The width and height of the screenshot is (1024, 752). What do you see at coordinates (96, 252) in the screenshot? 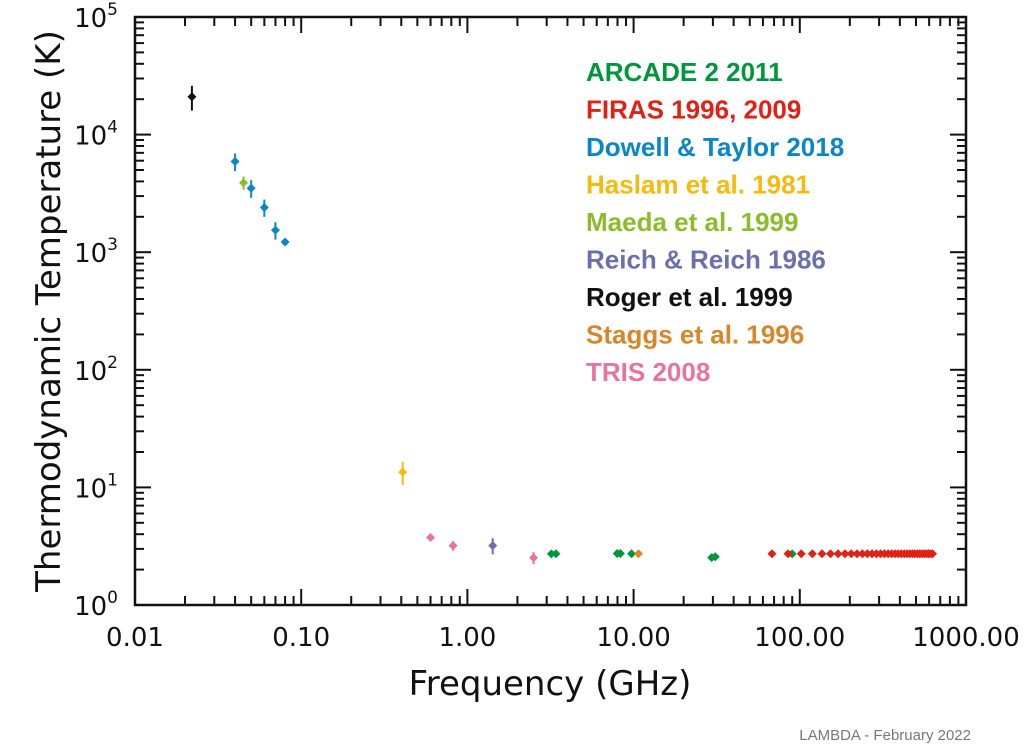
I see `y-tick-label: 10³` at bounding box center [96, 252].